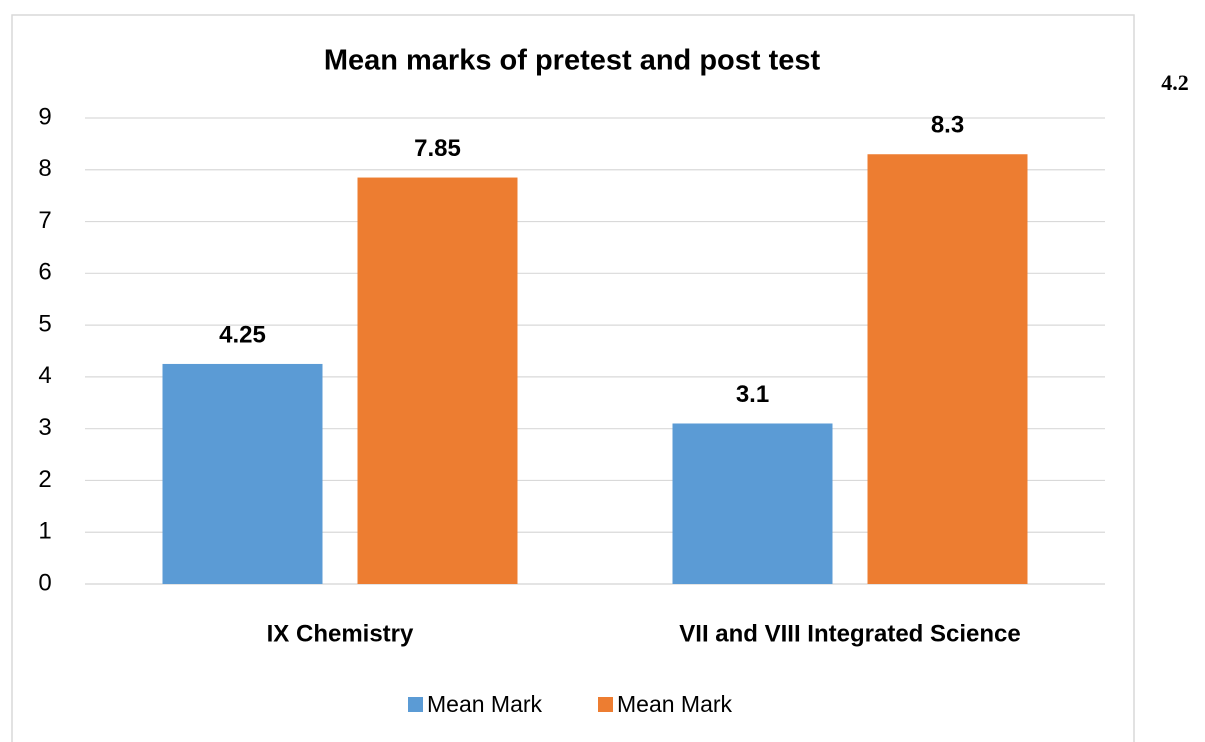 The width and height of the screenshot is (1205, 742). I want to click on x-tick-label: IX Chemistry, so click(340, 633).